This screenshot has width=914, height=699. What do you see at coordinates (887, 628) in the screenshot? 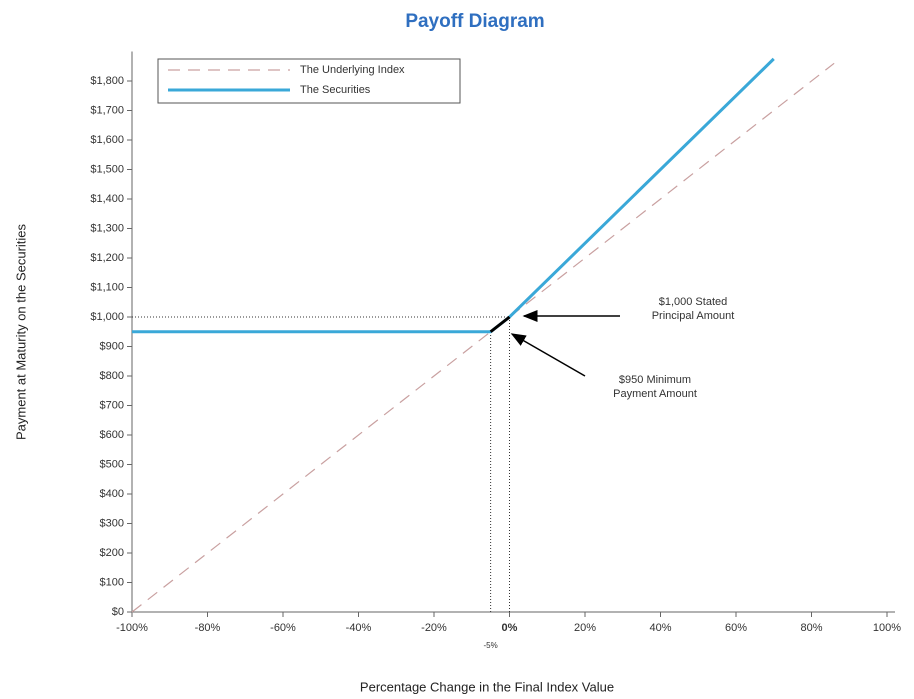
I see `x-tick-label: 100%` at bounding box center [887, 628].